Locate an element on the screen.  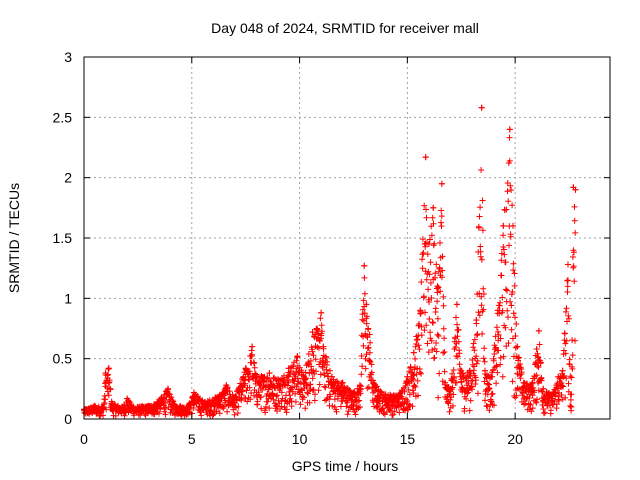
y-tick-label: 0 is located at coordinates (68, 419).